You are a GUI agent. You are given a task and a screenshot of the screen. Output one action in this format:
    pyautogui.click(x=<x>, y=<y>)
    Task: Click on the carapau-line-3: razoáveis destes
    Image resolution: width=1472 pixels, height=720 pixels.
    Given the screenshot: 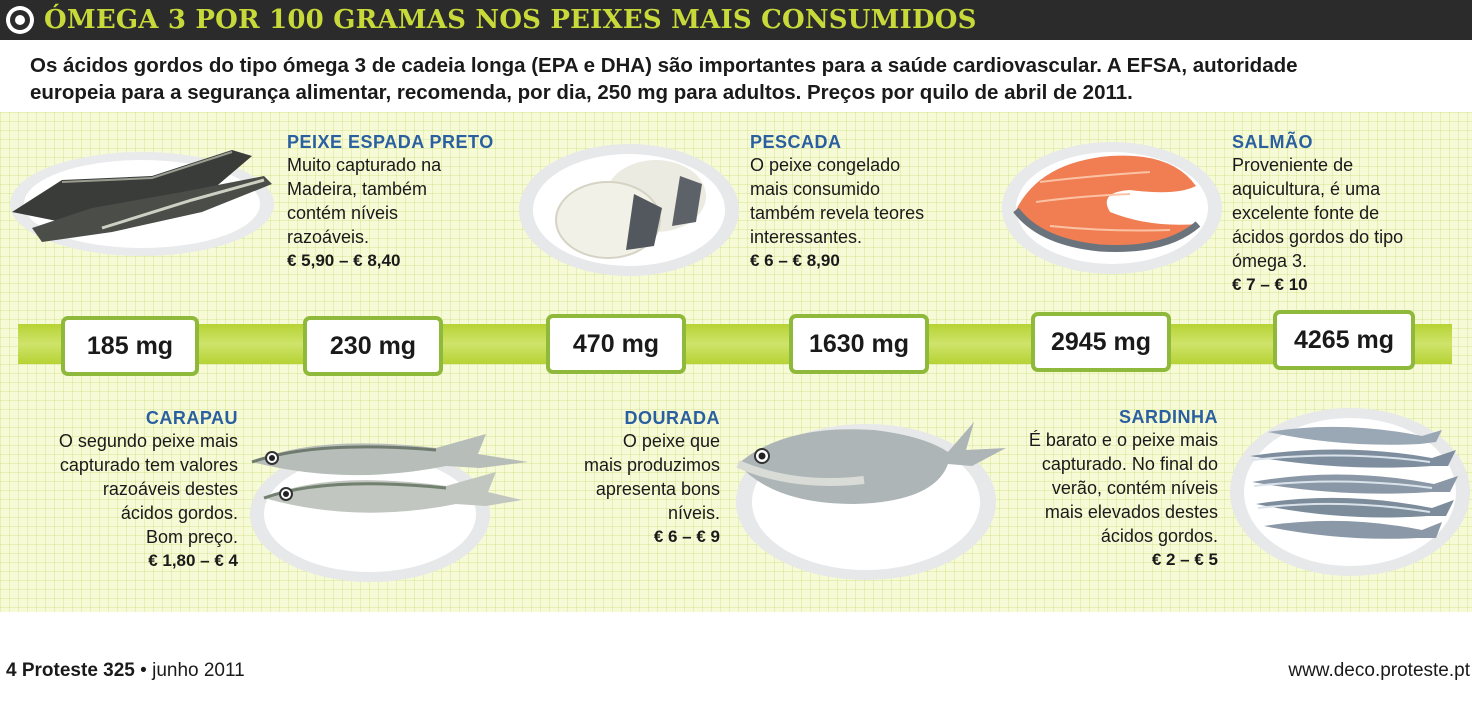 What is the action you would take?
    pyautogui.click(x=170, y=489)
    